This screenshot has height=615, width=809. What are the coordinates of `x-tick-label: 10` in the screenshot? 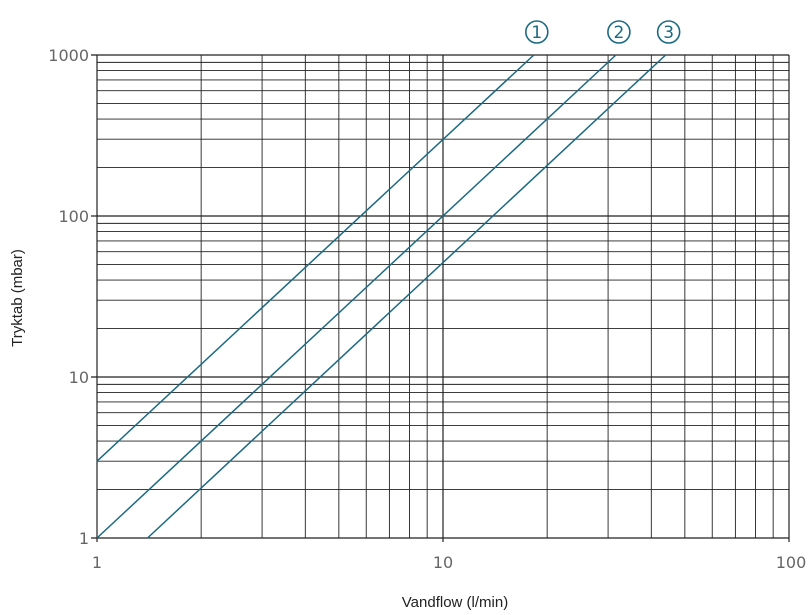 It's located at (443, 562).